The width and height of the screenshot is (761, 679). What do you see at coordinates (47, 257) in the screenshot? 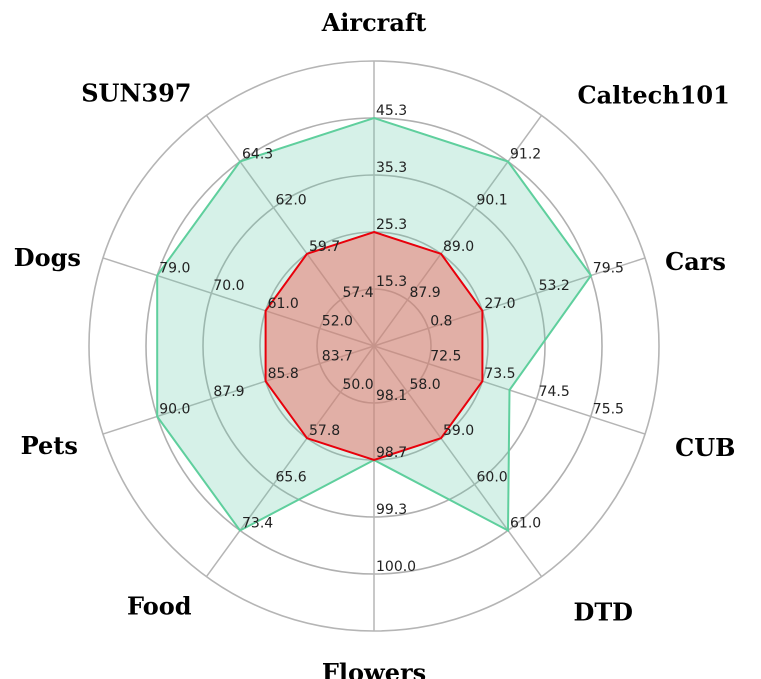
I see `category-label-dogs: Dogs` at bounding box center [47, 257].